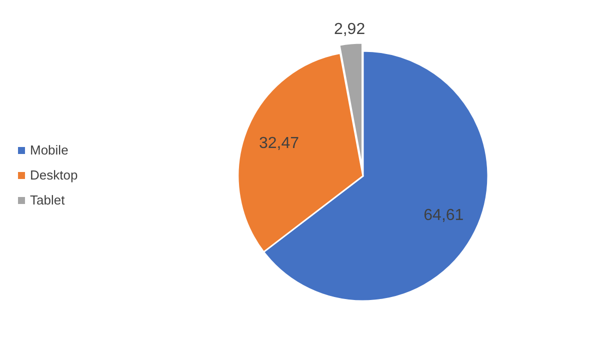 The image size is (611, 338). What do you see at coordinates (54, 174) in the screenshot?
I see `legend-label: Desktop` at bounding box center [54, 174].